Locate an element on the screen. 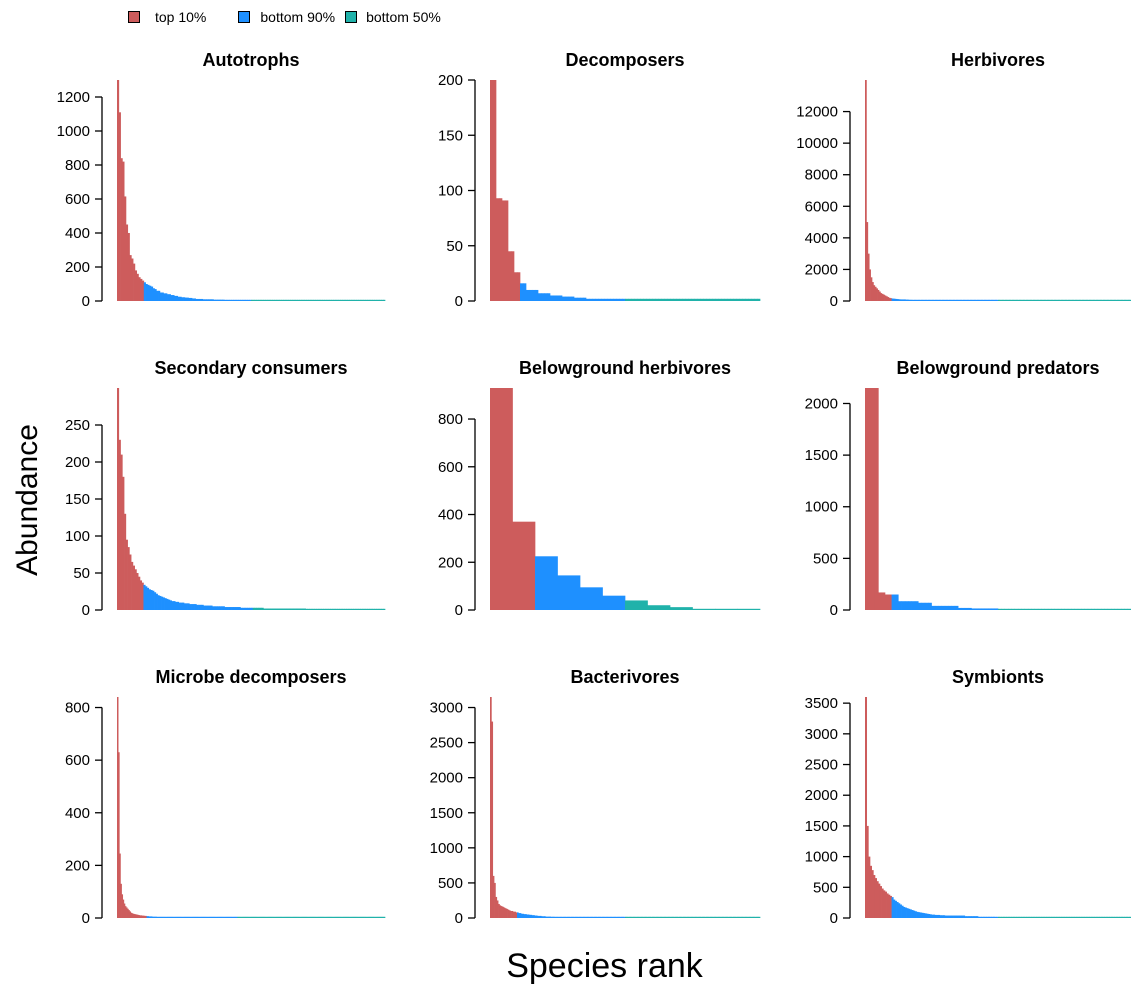 This screenshot has width=1131, height=988. y-tick-label: 8000 is located at coordinates (821, 175).